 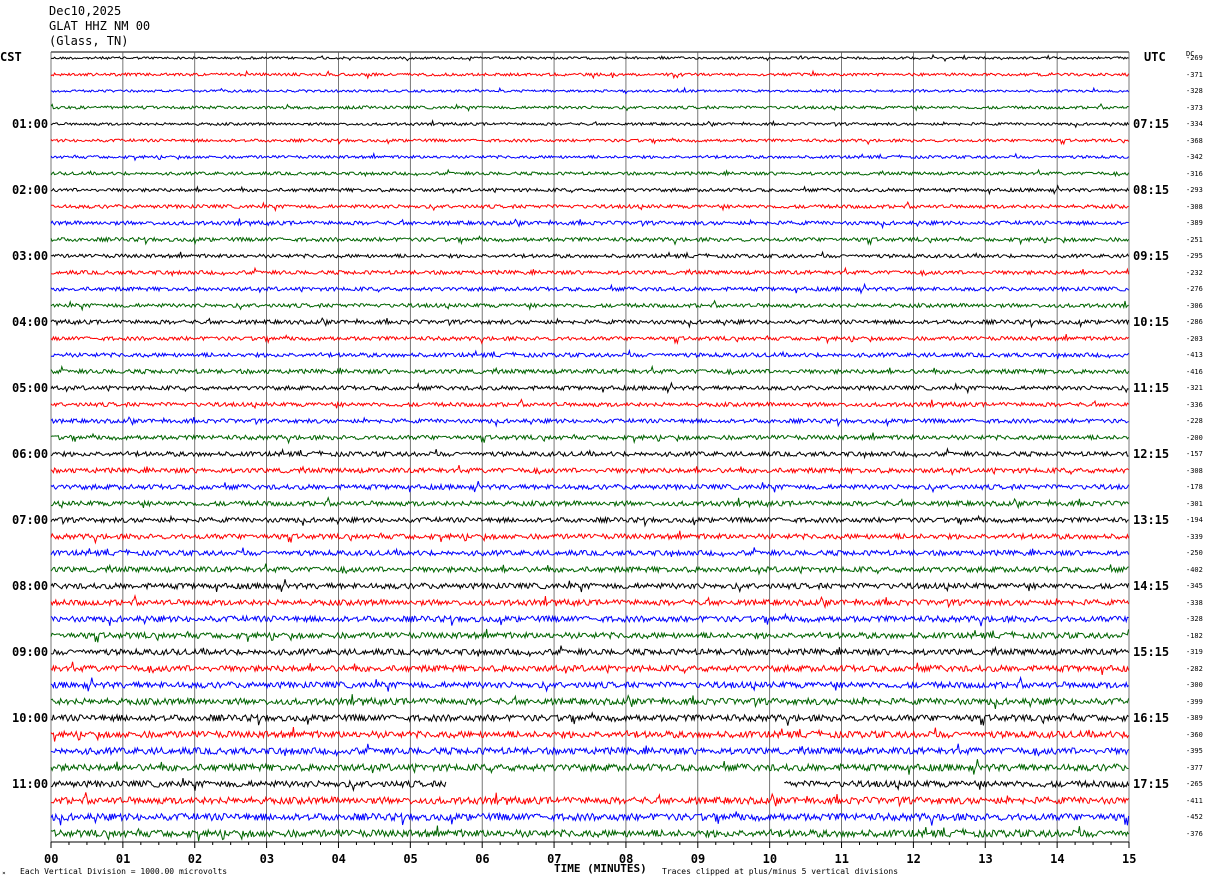 I want to click on dc-offset-label: -251, so click(x=1194, y=239).